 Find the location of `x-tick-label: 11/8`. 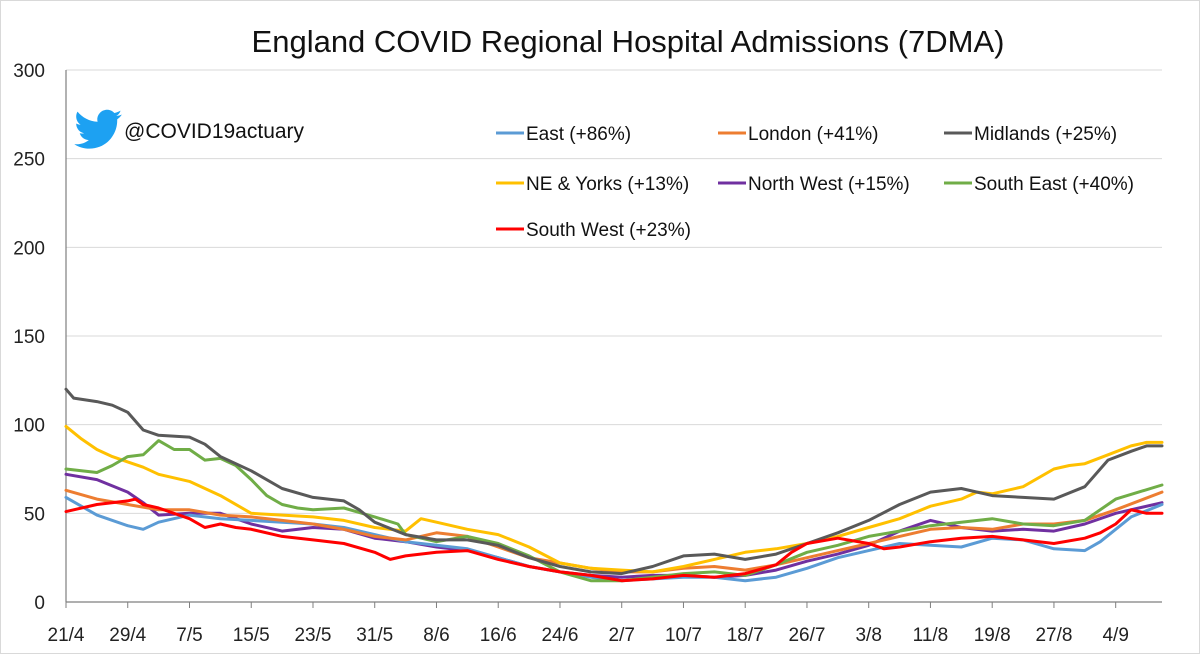

x-tick-label: 11/8 is located at coordinates (931, 635).